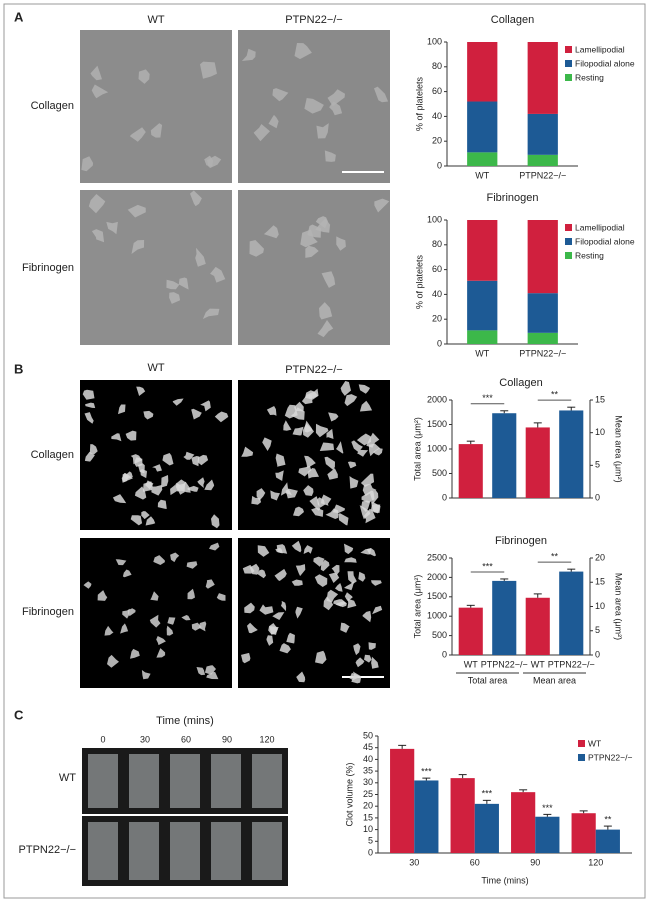 This screenshot has height=903, width=650. Describe the element at coordinates (600, 582) in the screenshot. I see `y2-tick-label: 15` at that location.